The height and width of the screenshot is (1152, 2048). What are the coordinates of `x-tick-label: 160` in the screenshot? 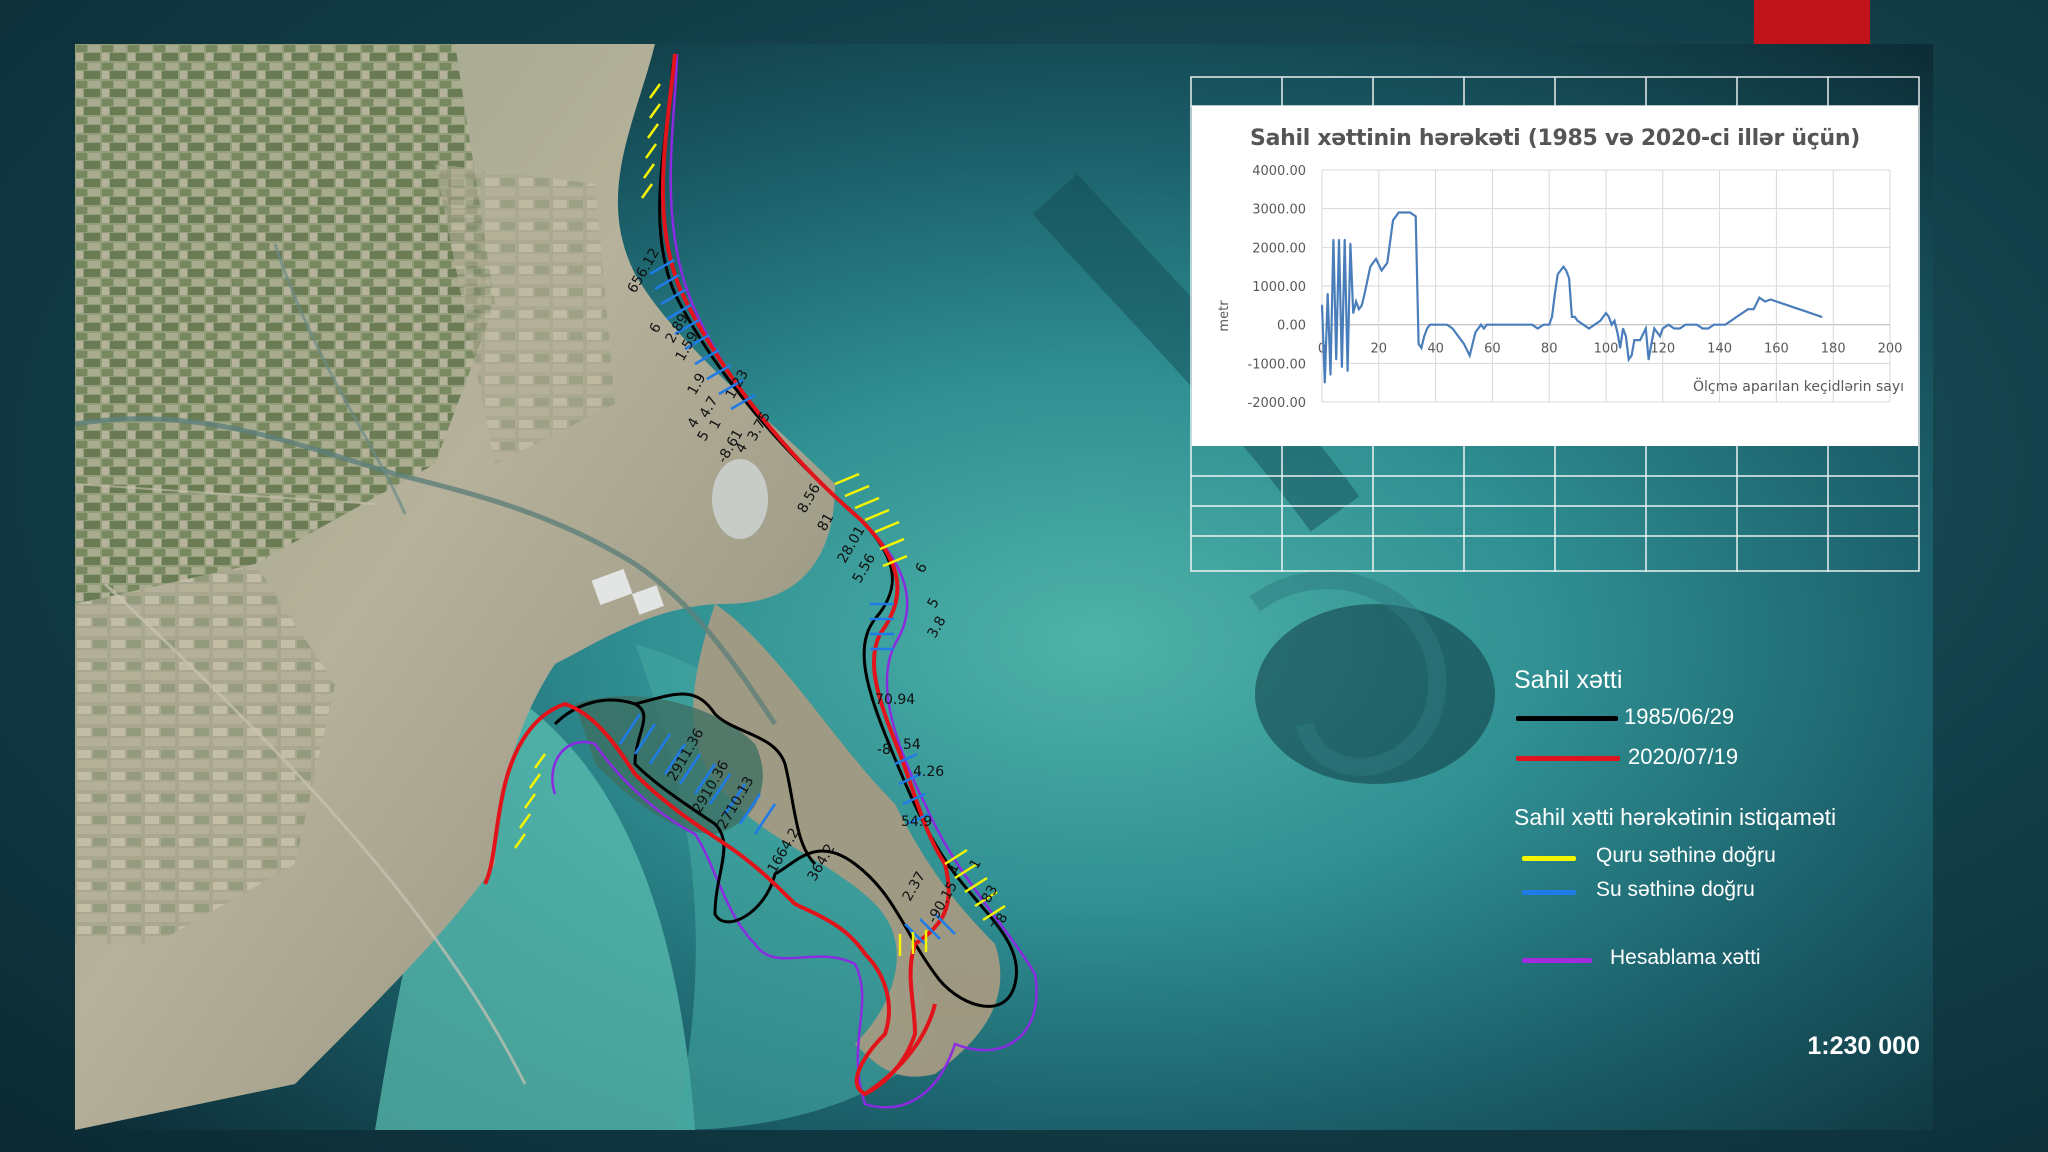 It's located at (1776, 349).